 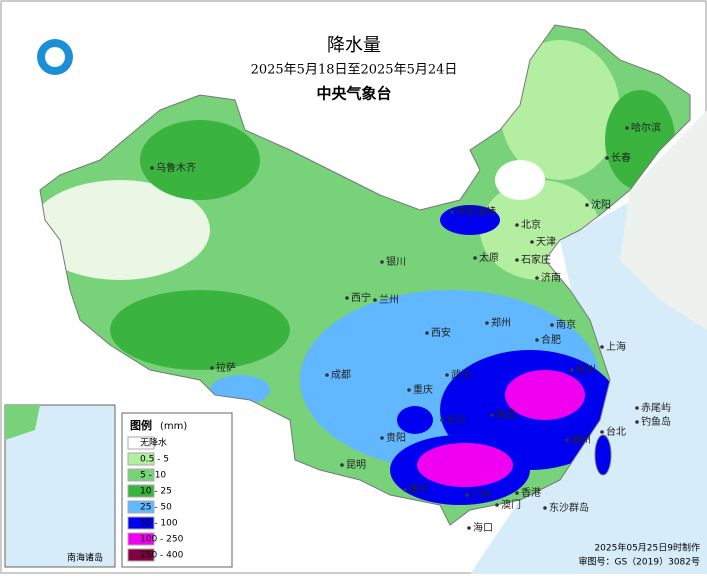 I want to click on city-label: 南宁, so click(x=419, y=489).